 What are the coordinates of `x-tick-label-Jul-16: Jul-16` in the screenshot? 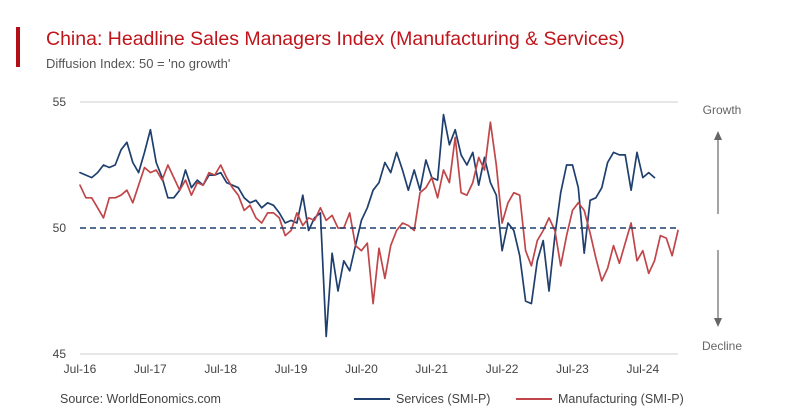 It's located at (80, 369).